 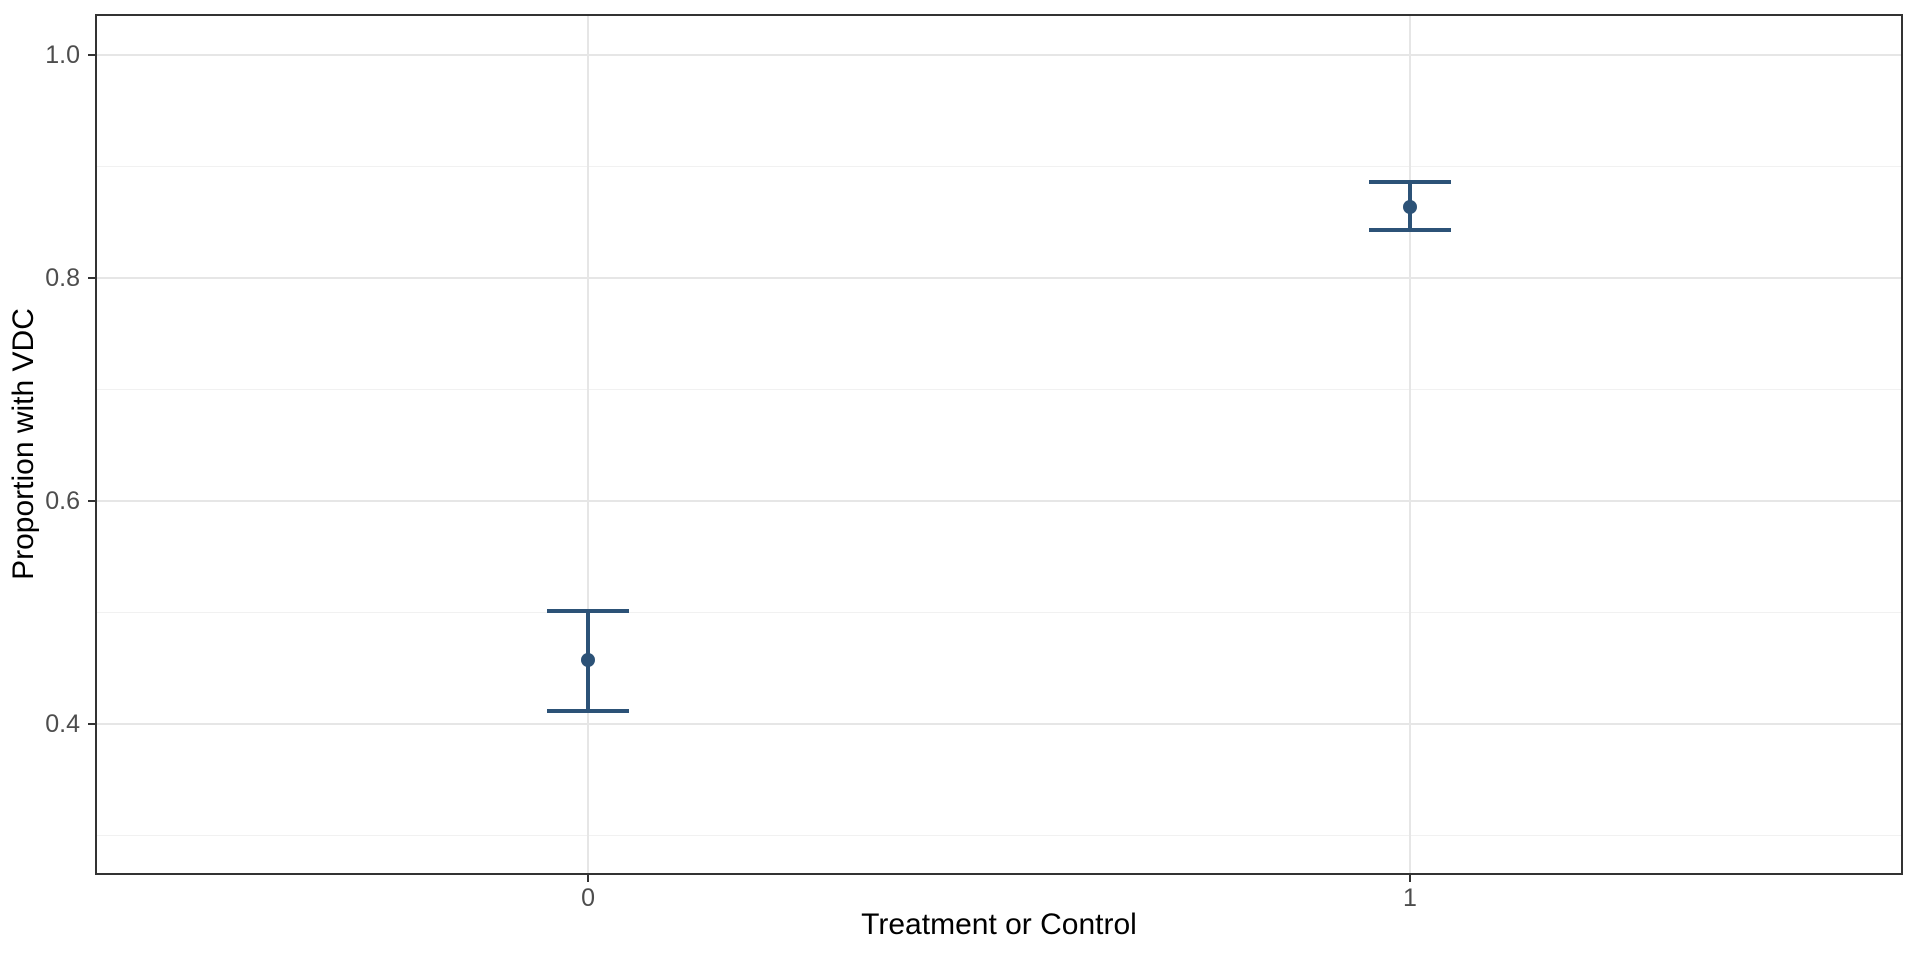 What do you see at coordinates (999, 924) in the screenshot?
I see `x-axis-title: Treatment or Control` at bounding box center [999, 924].